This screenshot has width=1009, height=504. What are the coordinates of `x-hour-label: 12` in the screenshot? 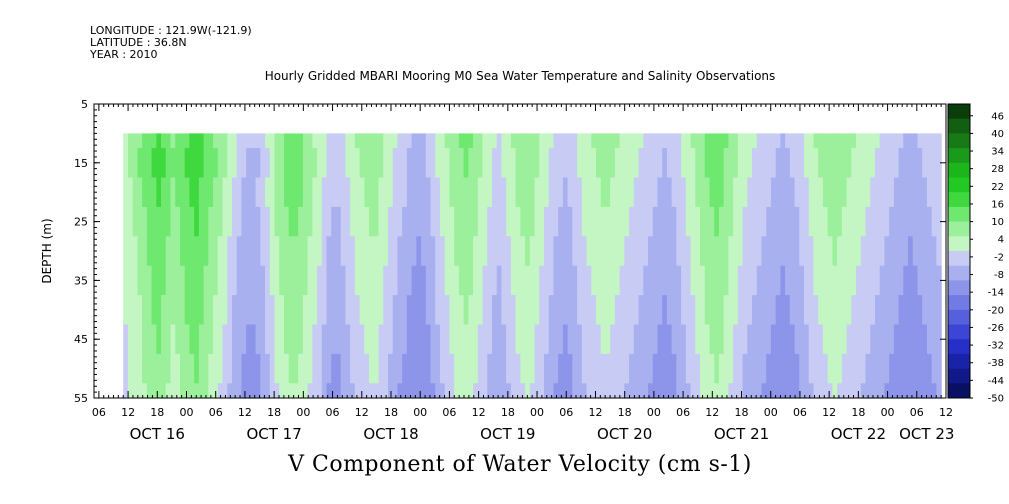 It's located at (245, 412).